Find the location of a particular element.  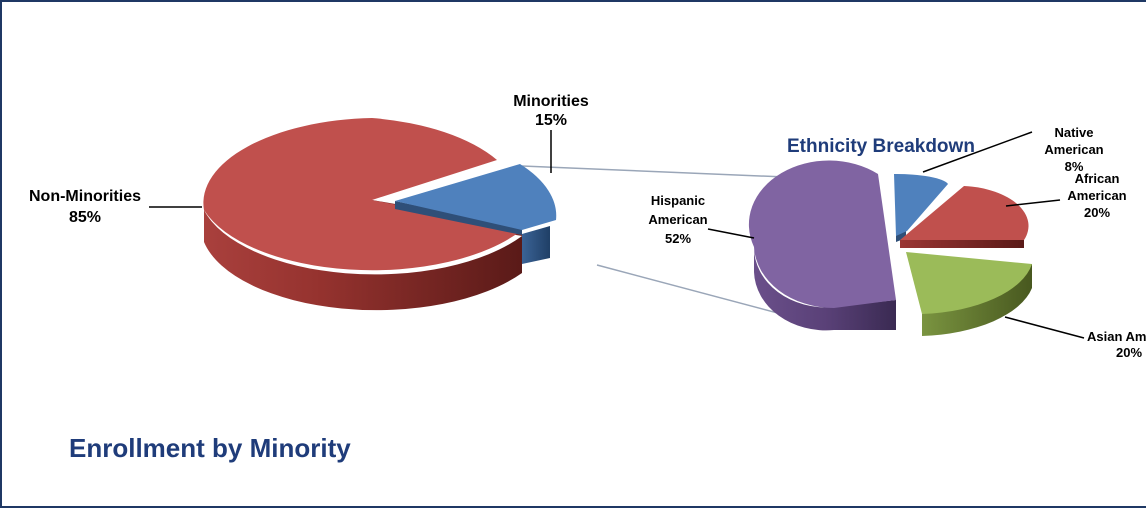

chart-title: Enrollment by Minority is located at coordinates (210, 448).